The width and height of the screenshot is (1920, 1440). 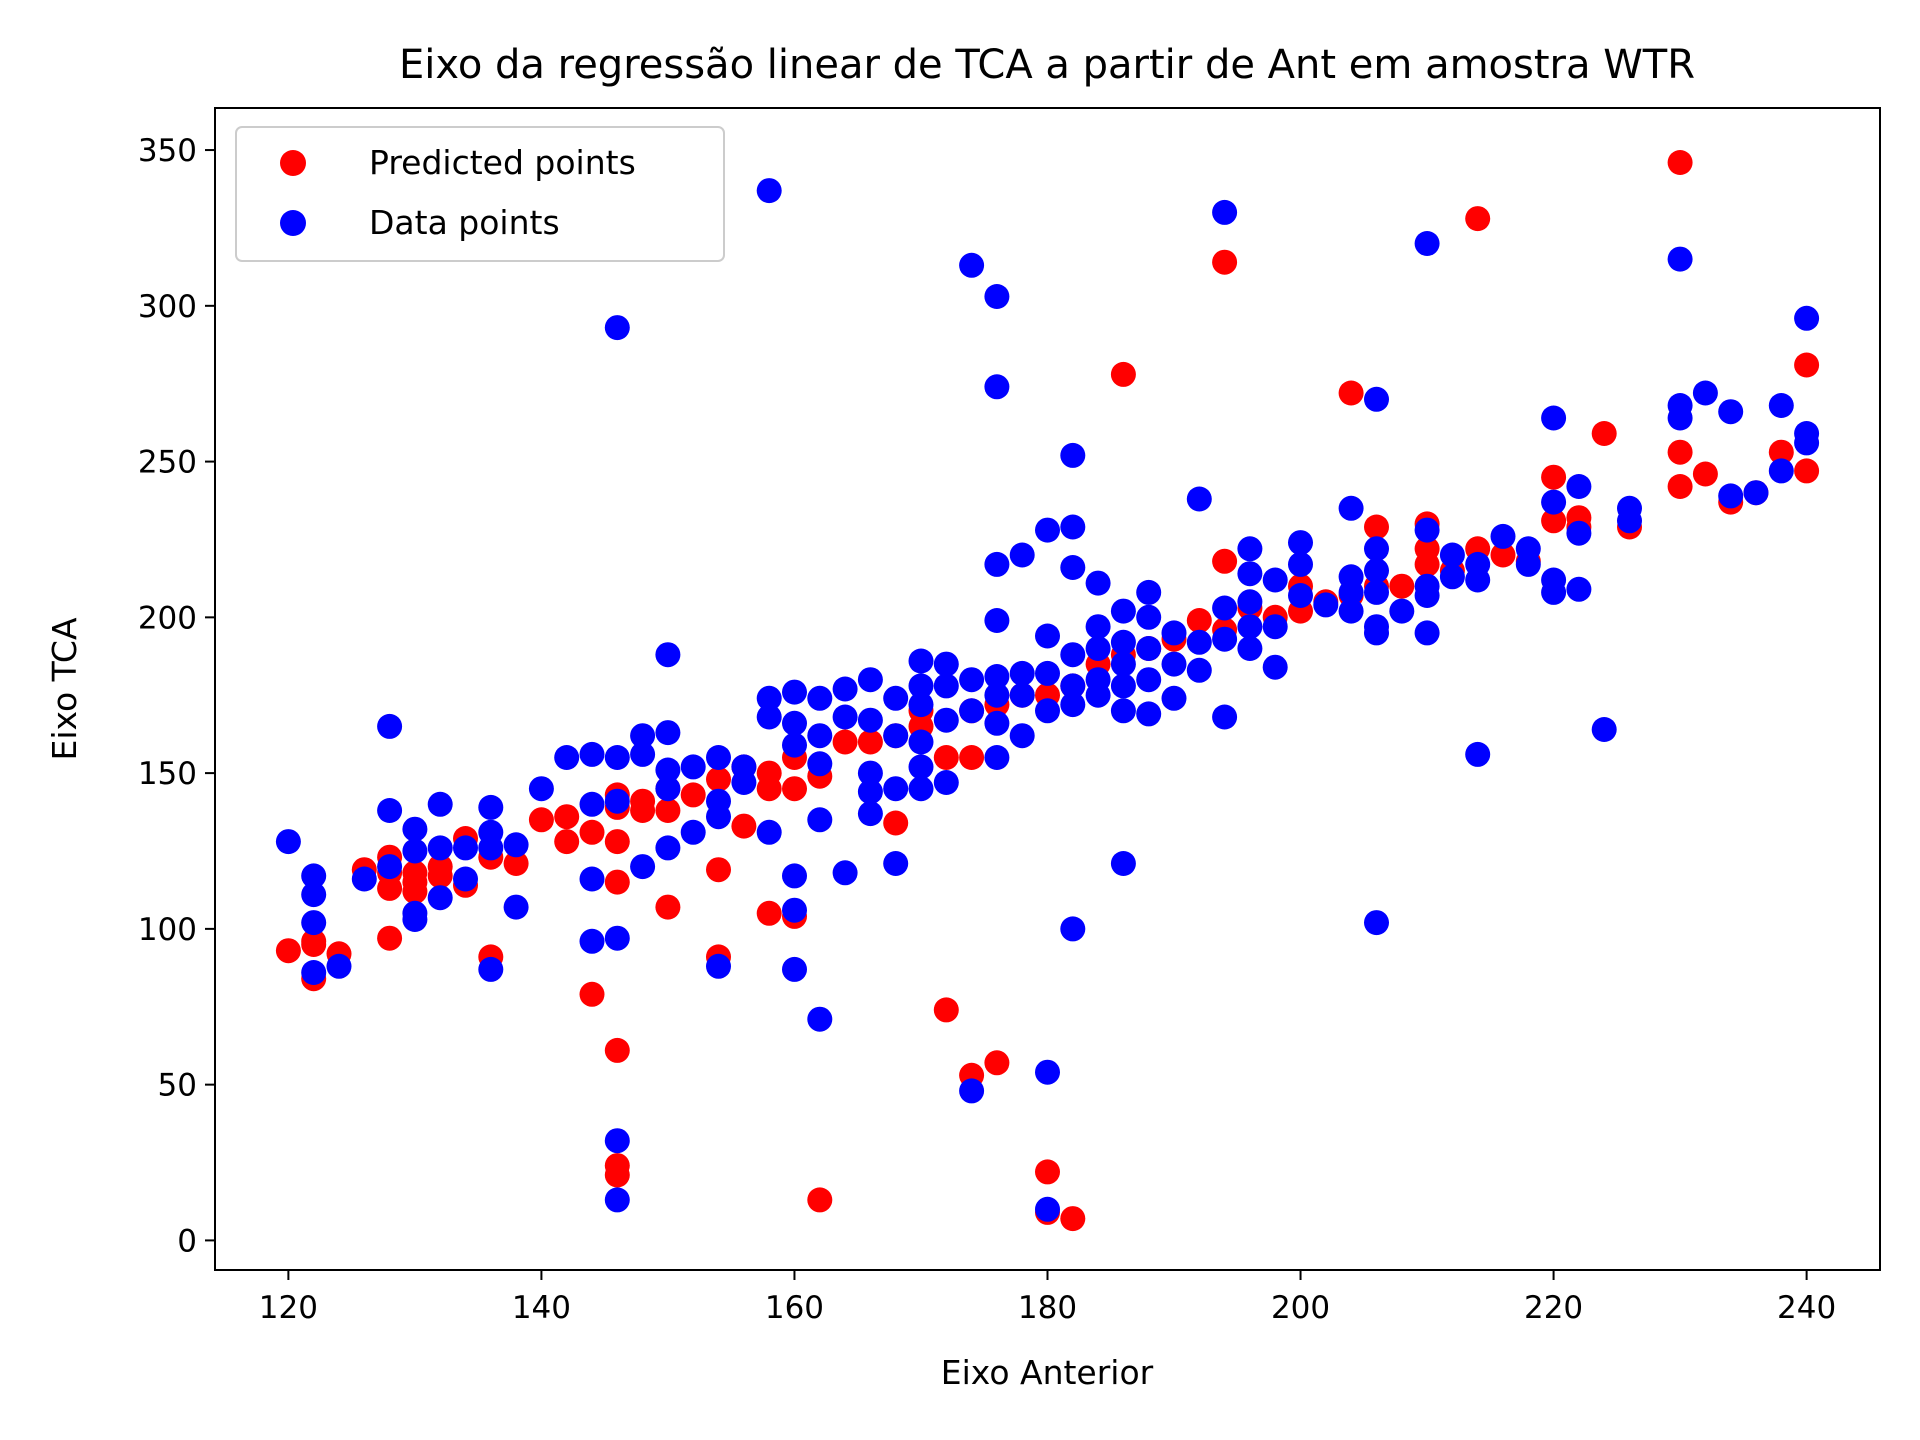 I want to click on y-tick-label-0: 0, so click(x=187, y=1241).